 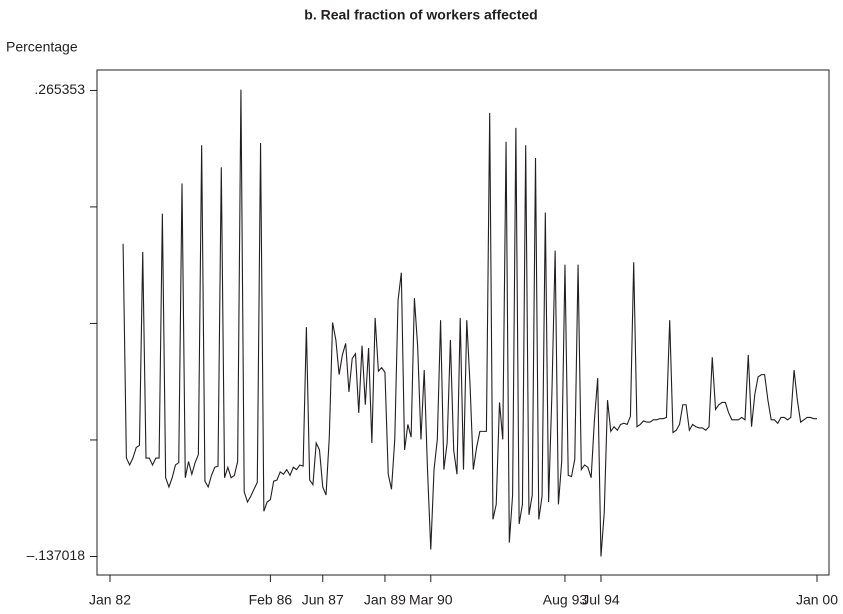 What do you see at coordinates (601, 600) in the screenshot?
I see `x-tick-label: Jul 94` at bounding box center [601, 600].